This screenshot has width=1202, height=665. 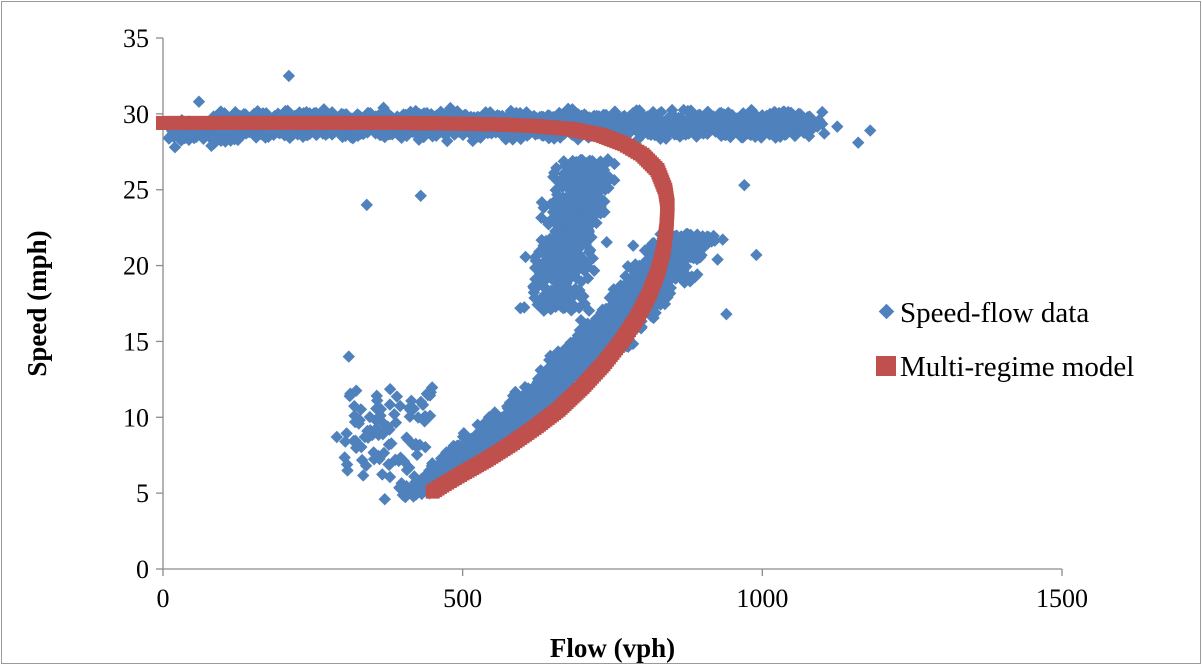 I want to click on y-tick-label: 10, so click(x=136, y=417).